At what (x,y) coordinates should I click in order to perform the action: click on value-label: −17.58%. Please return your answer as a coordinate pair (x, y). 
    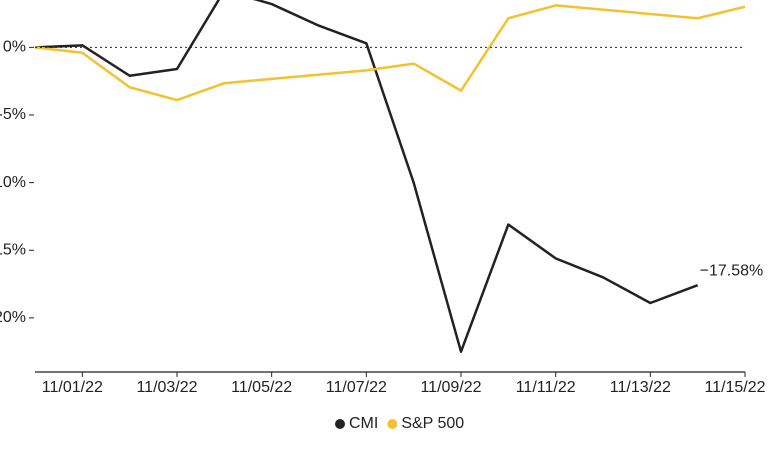
    Looking at the image, I should click on (732, 270).